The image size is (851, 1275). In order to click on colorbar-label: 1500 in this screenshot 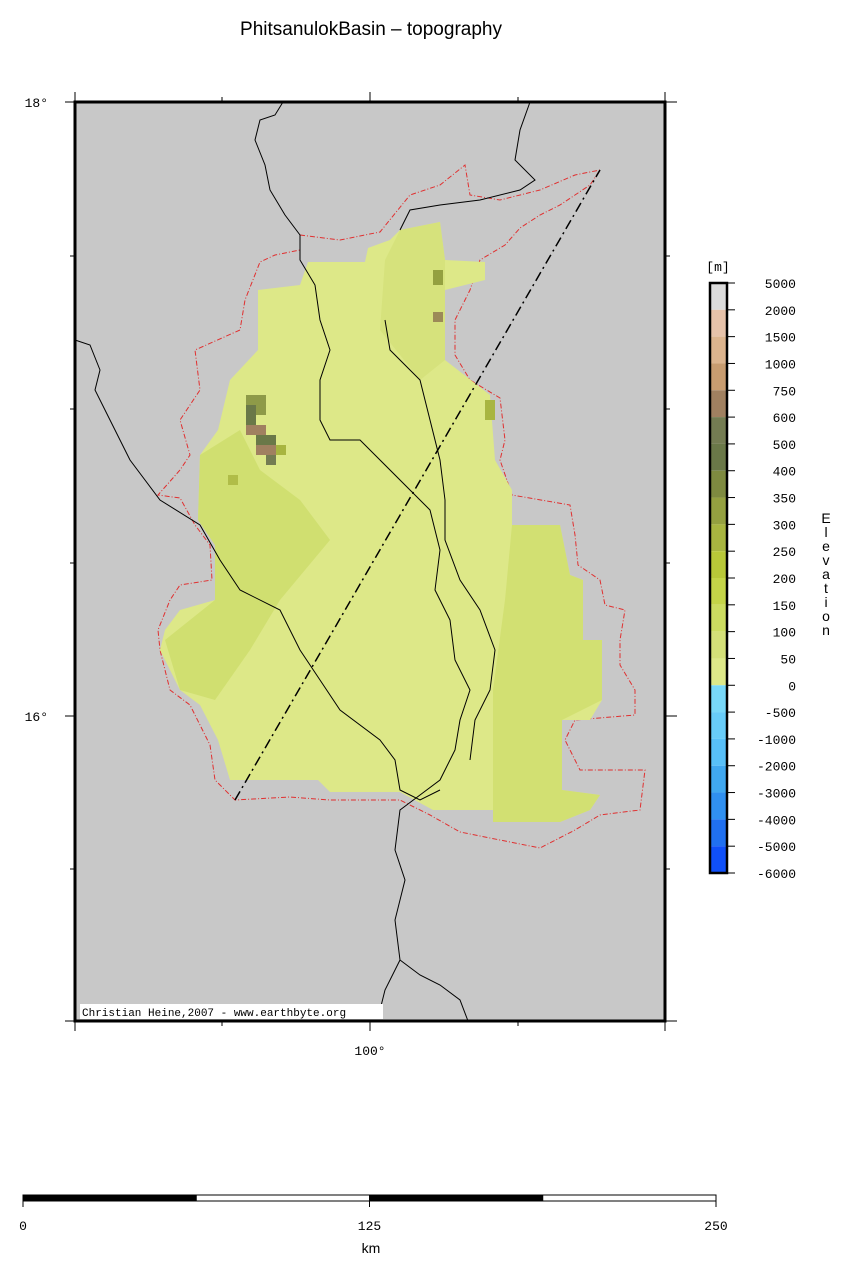, I will do `click(780, 338)`.